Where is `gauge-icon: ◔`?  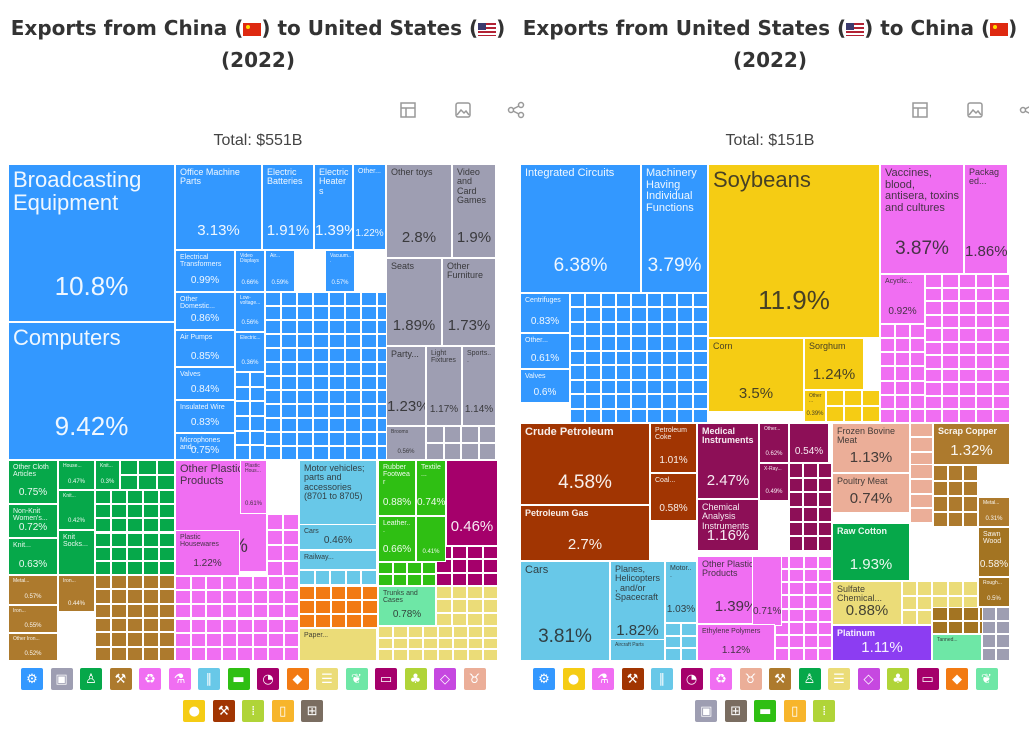
gauge-icon: ◔ is located at coordinates (268, 679).